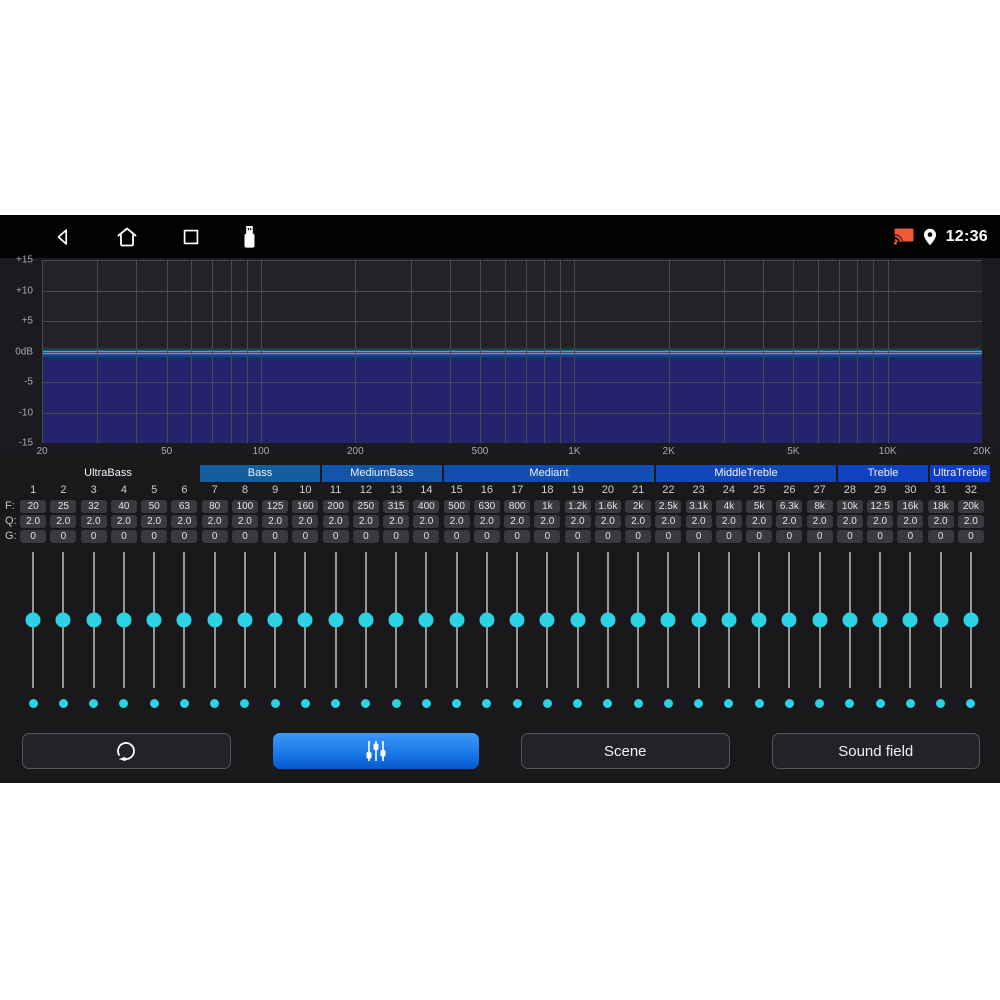 The width and height of the screenshot is (1000, 1000). What do you see at coordinates (625, 751) in the screenshot?
I see `scene-button: Scene` at bounding box center [625, 751].